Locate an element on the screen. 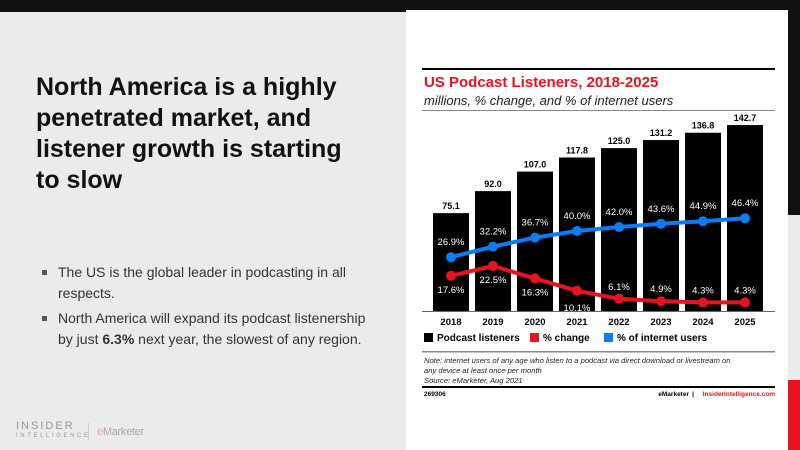 Image resolution: width=800 pixels, height=450 pixels. bar-label: 136.8 is located at coordinates (703, 126).